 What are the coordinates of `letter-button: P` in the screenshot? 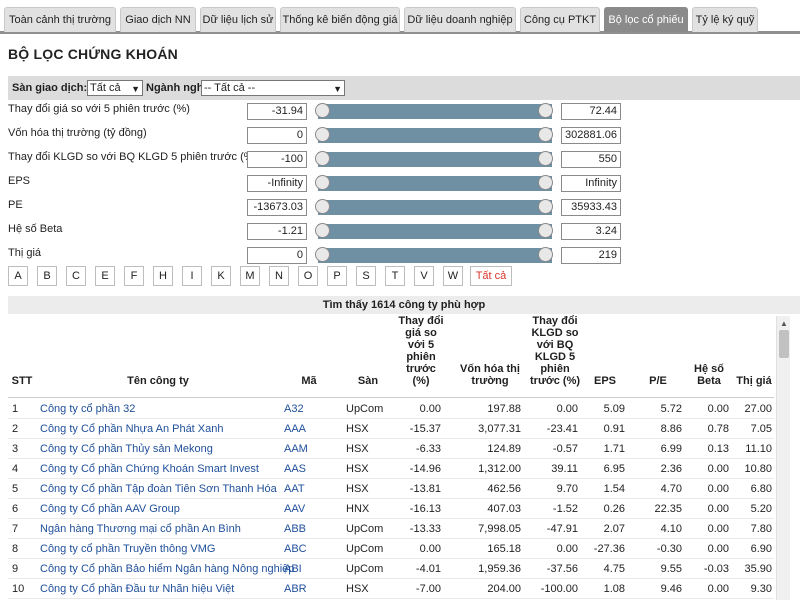 It's located at (337, 276).